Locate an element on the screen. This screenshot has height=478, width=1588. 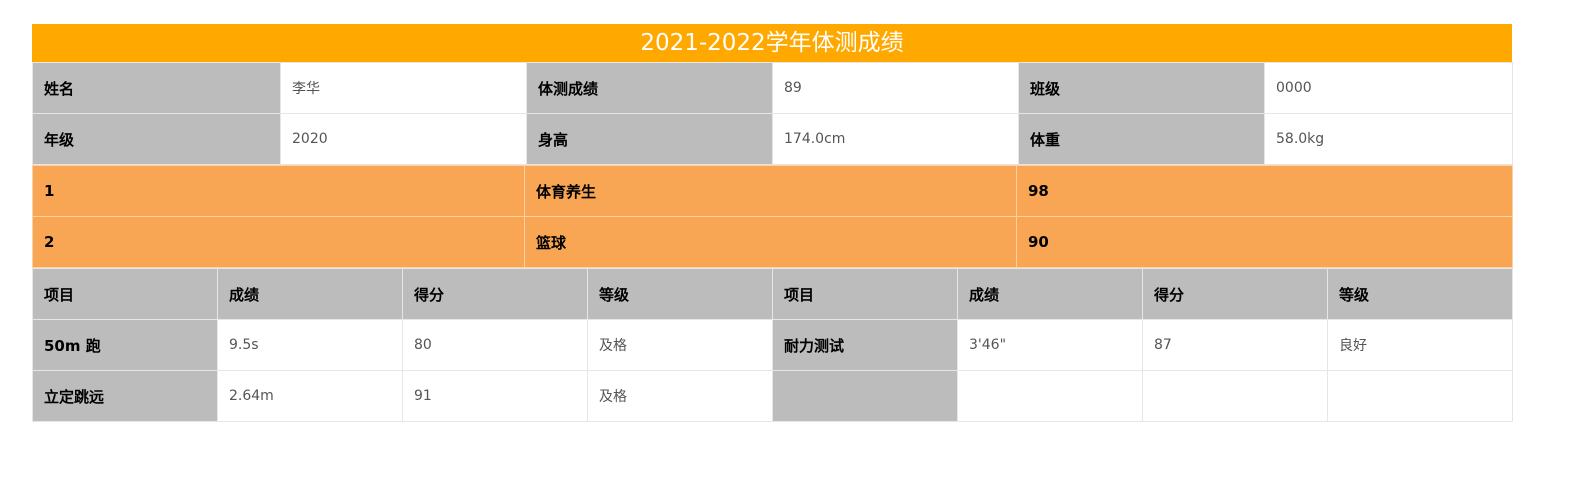
height-label: 身高 is located at coordinates (649, 139).